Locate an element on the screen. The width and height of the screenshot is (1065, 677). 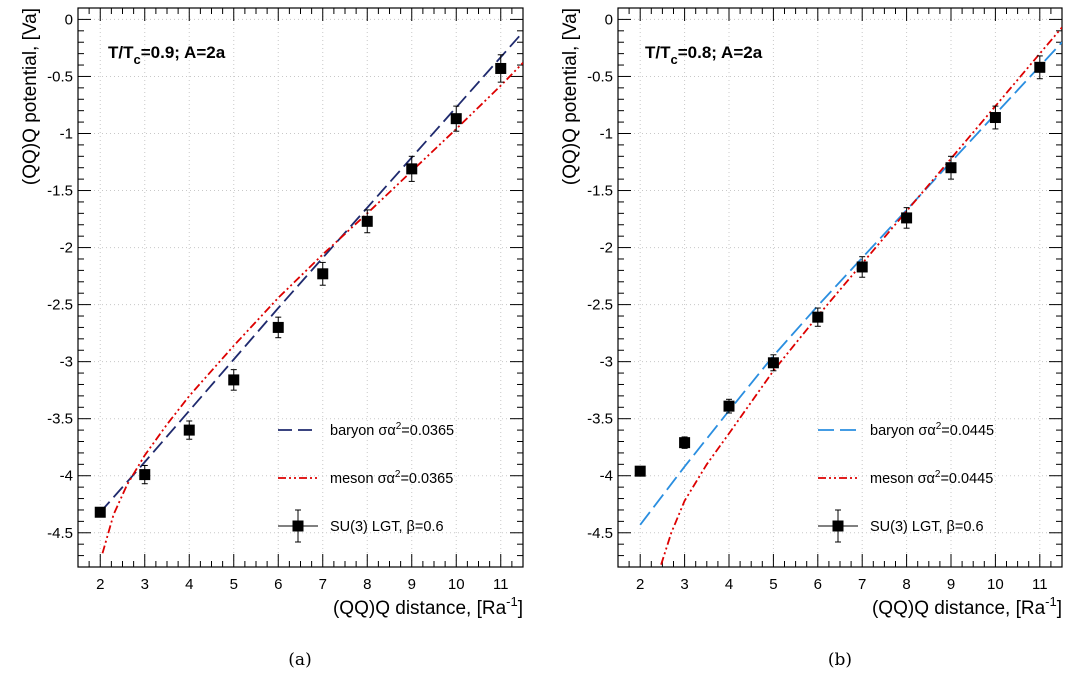
legend-label: meson σα2=0.0445 is located at coordinates (931, 478).